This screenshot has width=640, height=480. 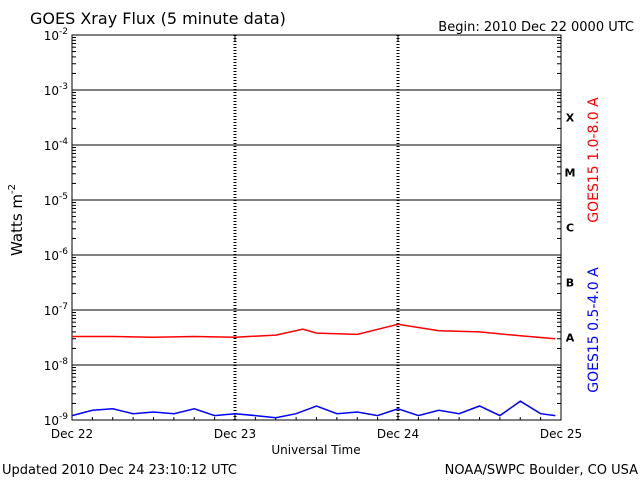 I want to click on y-tick-label: 10⁻³, so click(x=56, y=90).